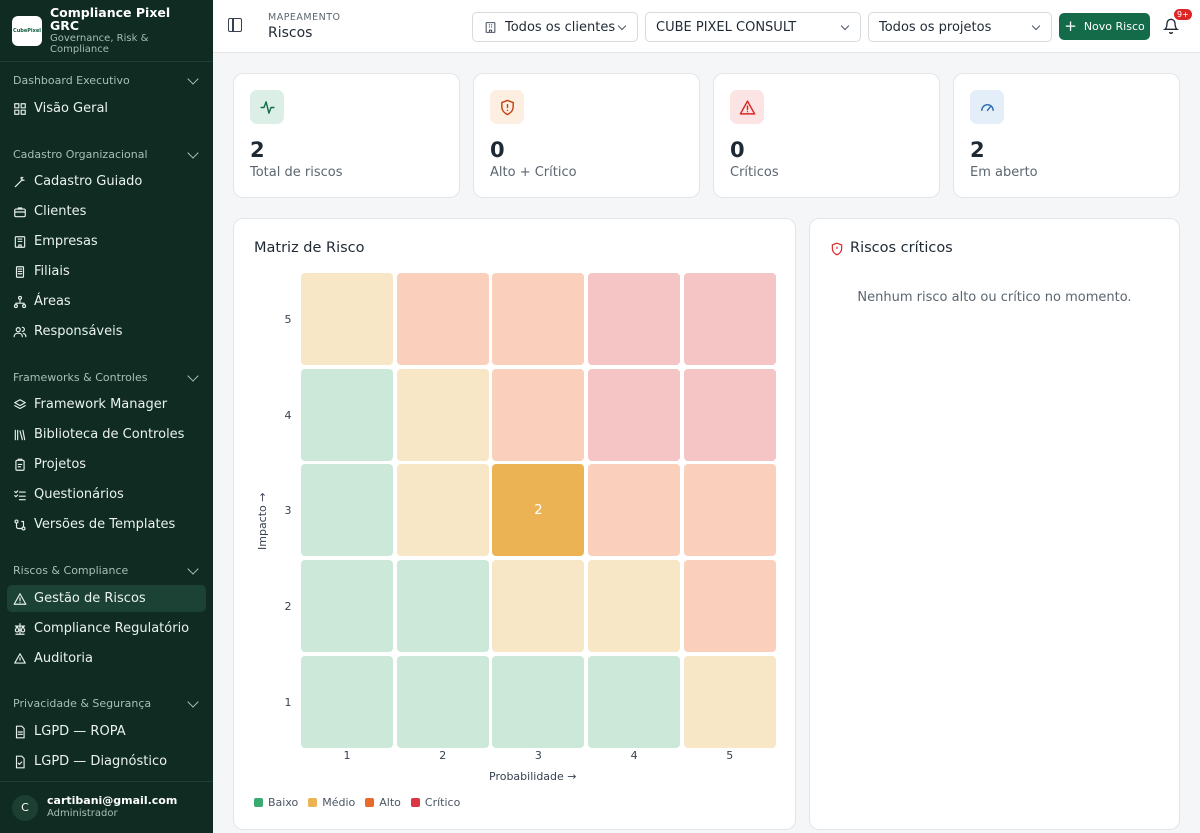 The width and height of the screenshot is (1200, 833). What do you see at coordinates (634, 755) in the screenshot?
I see `x-tick-label: 4` at bounding box center [634, 755].